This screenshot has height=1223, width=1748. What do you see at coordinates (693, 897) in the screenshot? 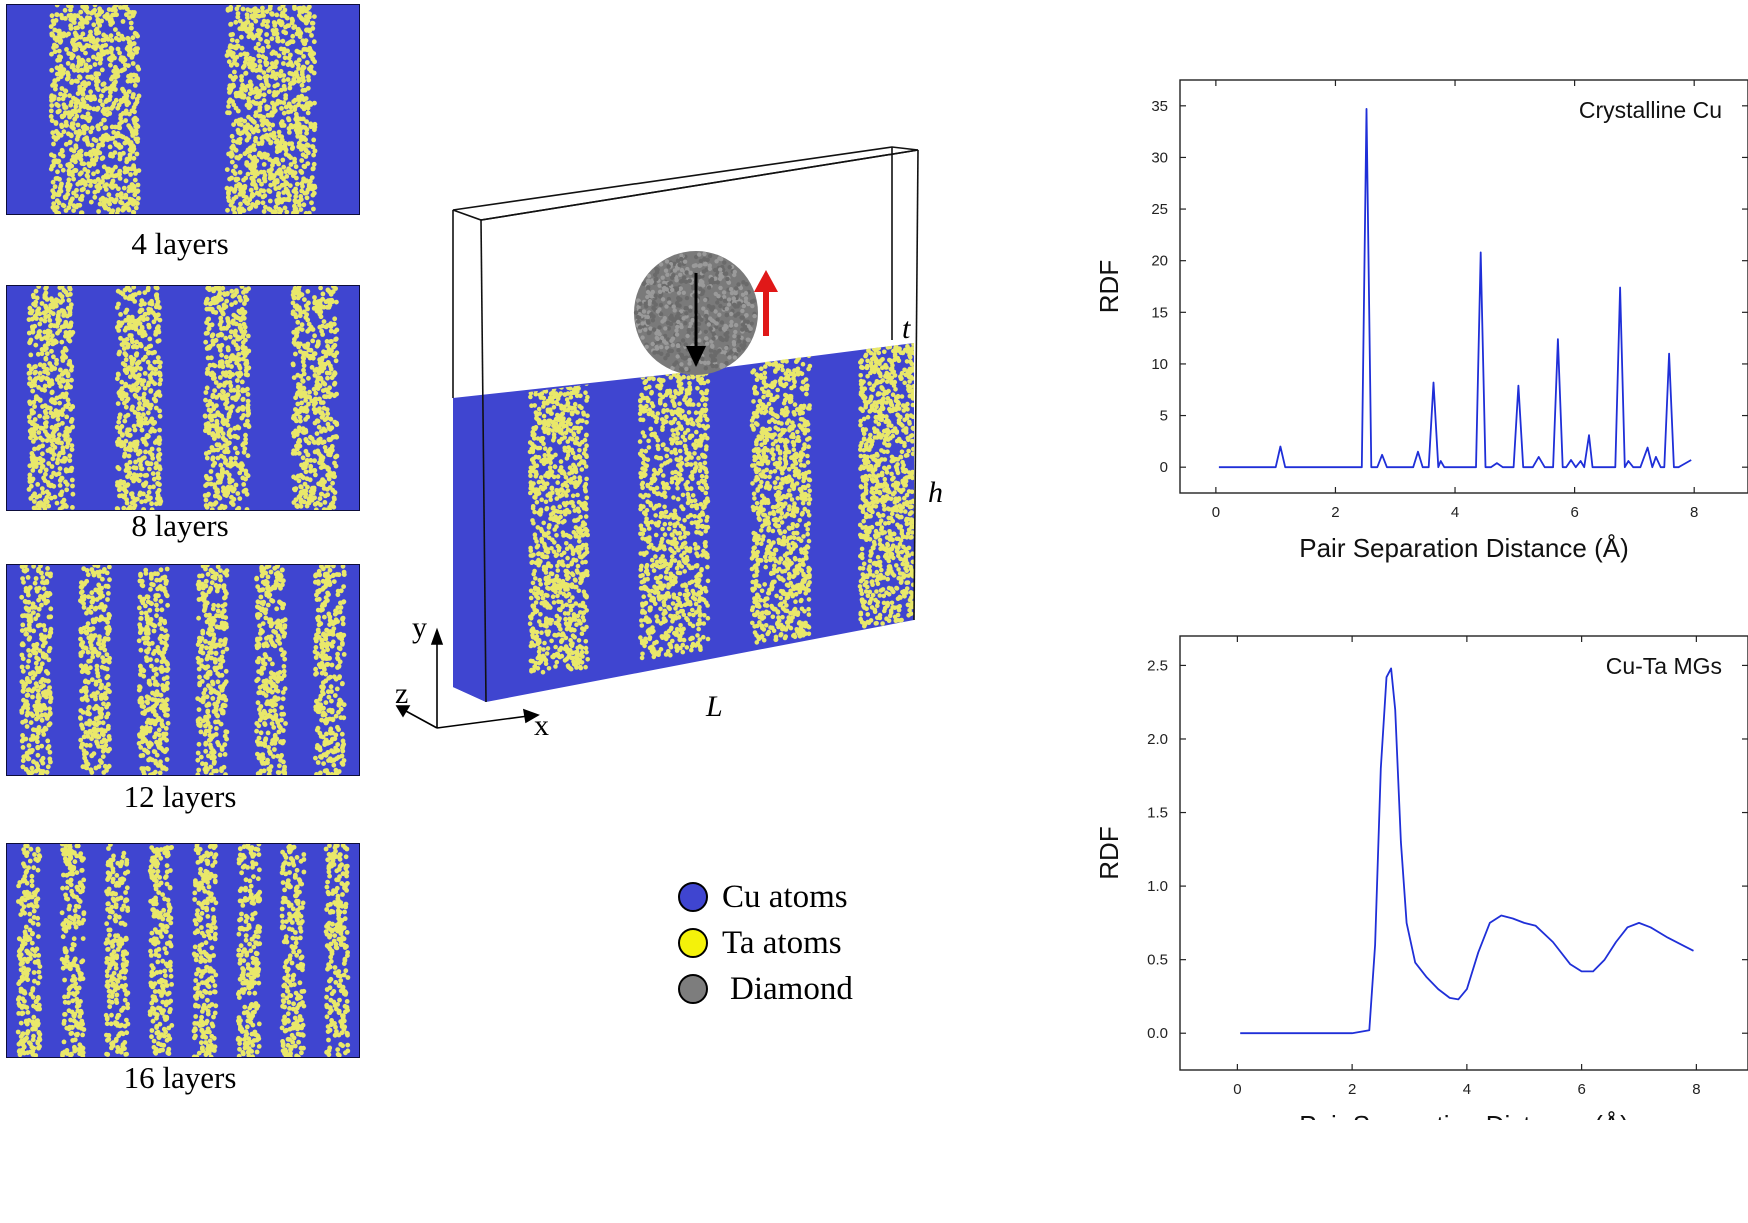
I see `cu-atom-icon` at bounding box center [693, 897].